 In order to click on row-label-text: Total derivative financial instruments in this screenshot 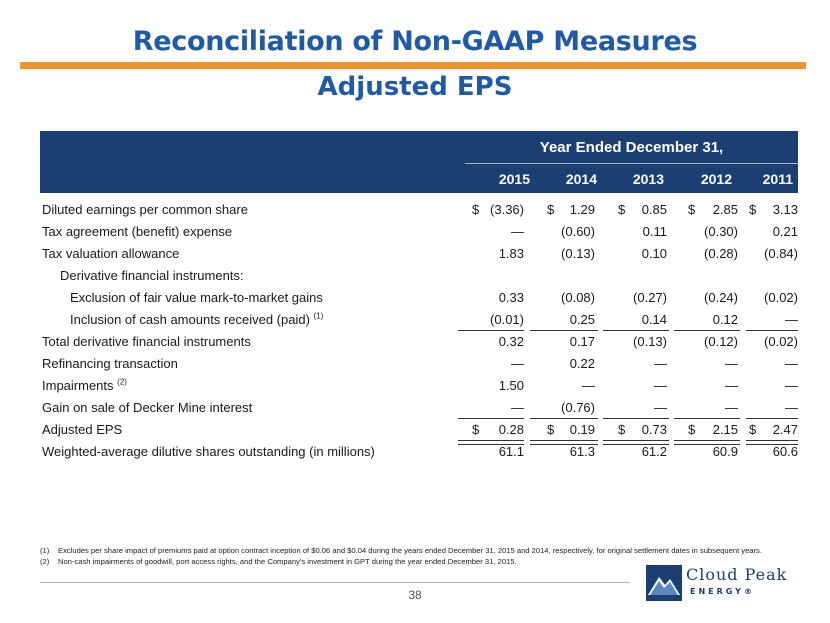, I will do `click(146, 341)`.